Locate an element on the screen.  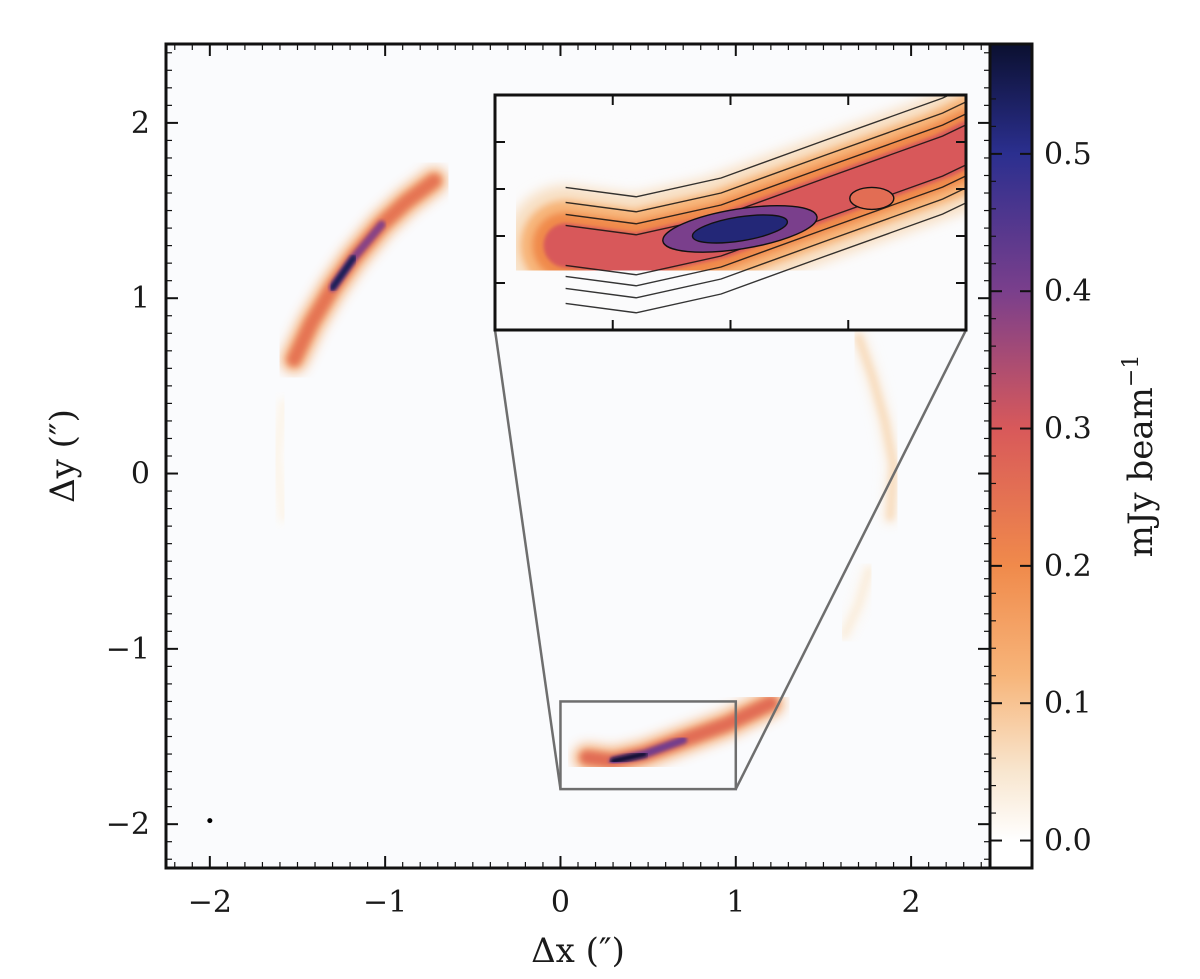
inset-panel is located at coordinates (730, 212).